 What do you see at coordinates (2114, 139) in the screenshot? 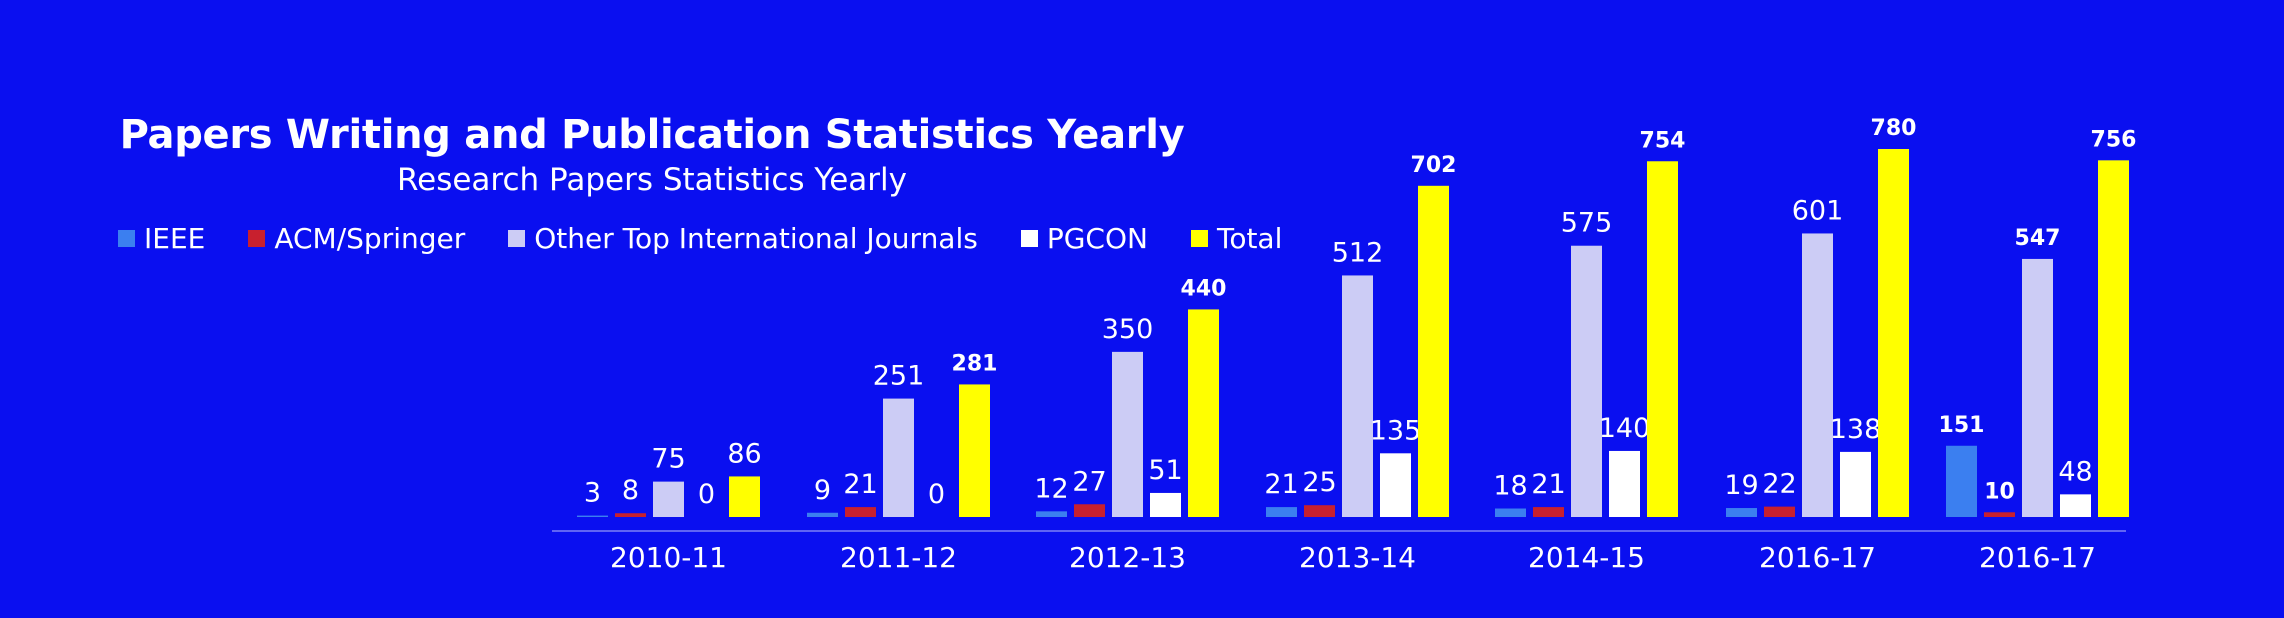
I see `data-label-total-7: 756` at bounding box center [2114, 139].